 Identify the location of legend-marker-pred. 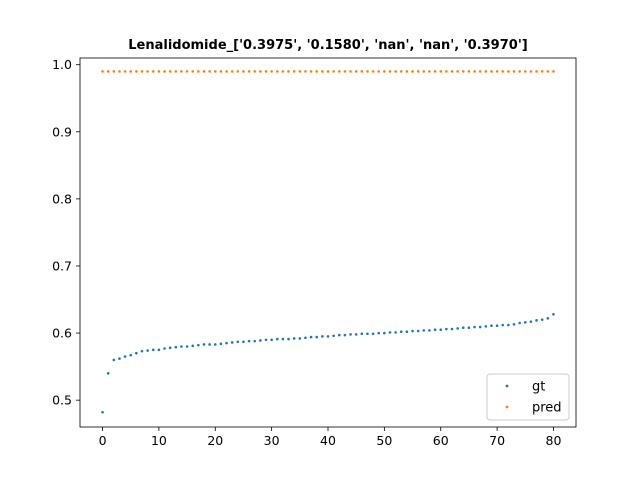
(507, 407).